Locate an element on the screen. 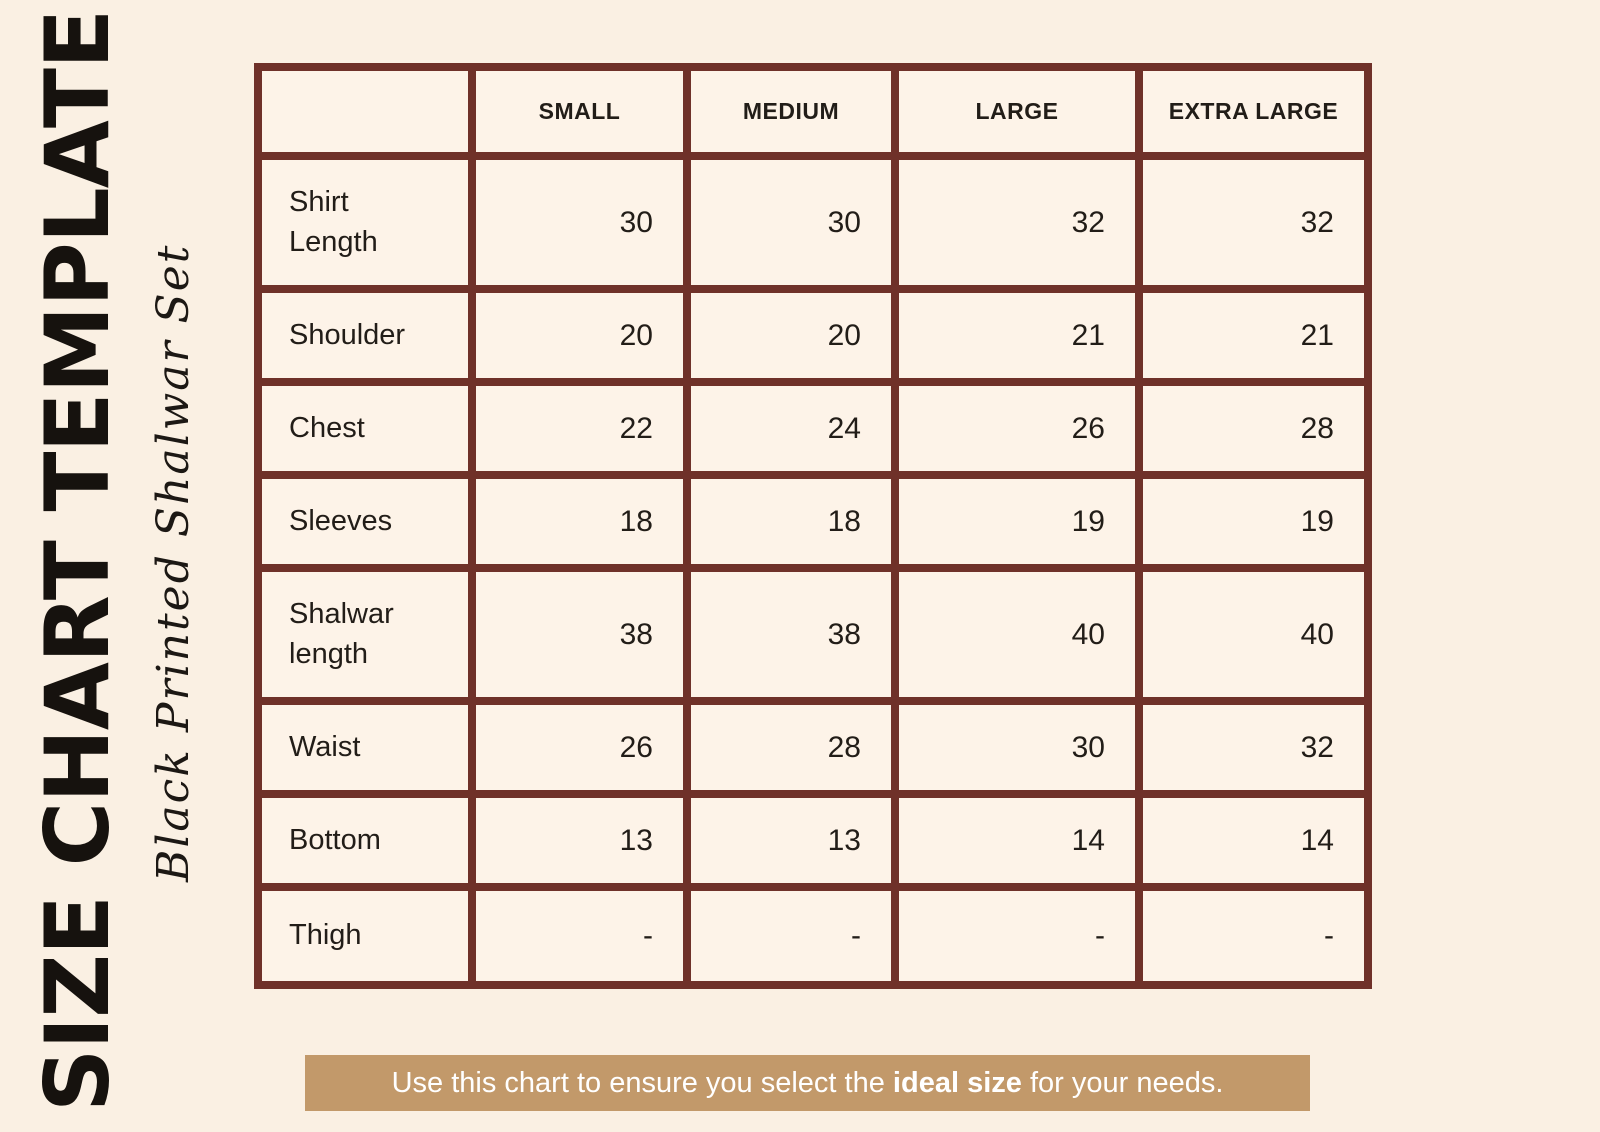 Image resolution: width=1600 pixels, height=1132 pixels. row-label: Chest is located at coordinates (365, 428).